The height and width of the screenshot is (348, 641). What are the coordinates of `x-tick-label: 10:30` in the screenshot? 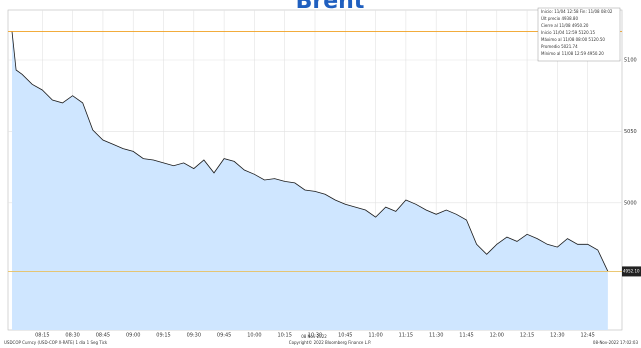 It's located at (315, 336).